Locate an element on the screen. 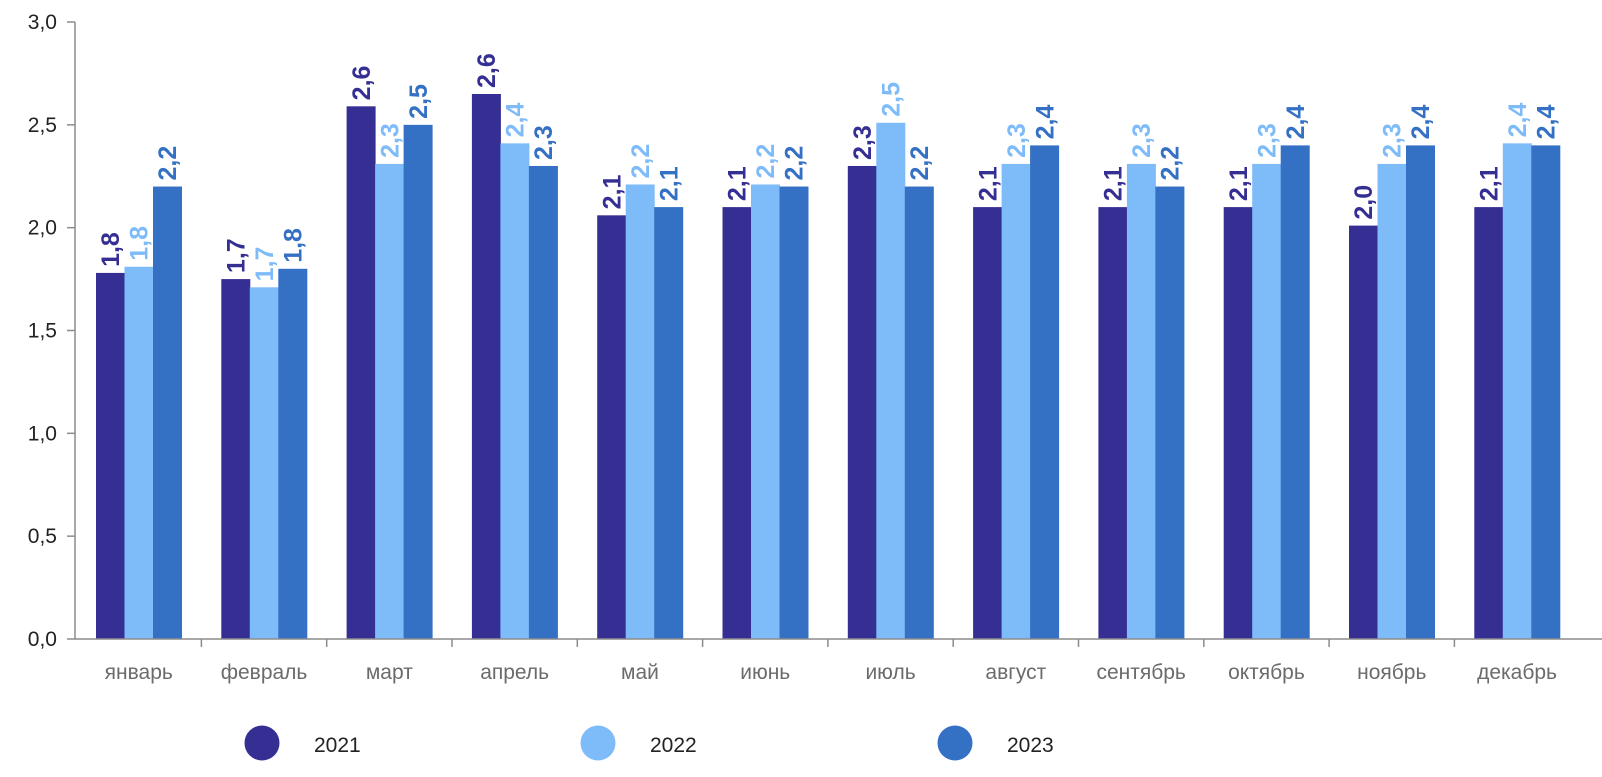 Image resolution: width=1602 pixels, height=777 pixels. legend-label: 2021 is located at coordinates (337, 745).